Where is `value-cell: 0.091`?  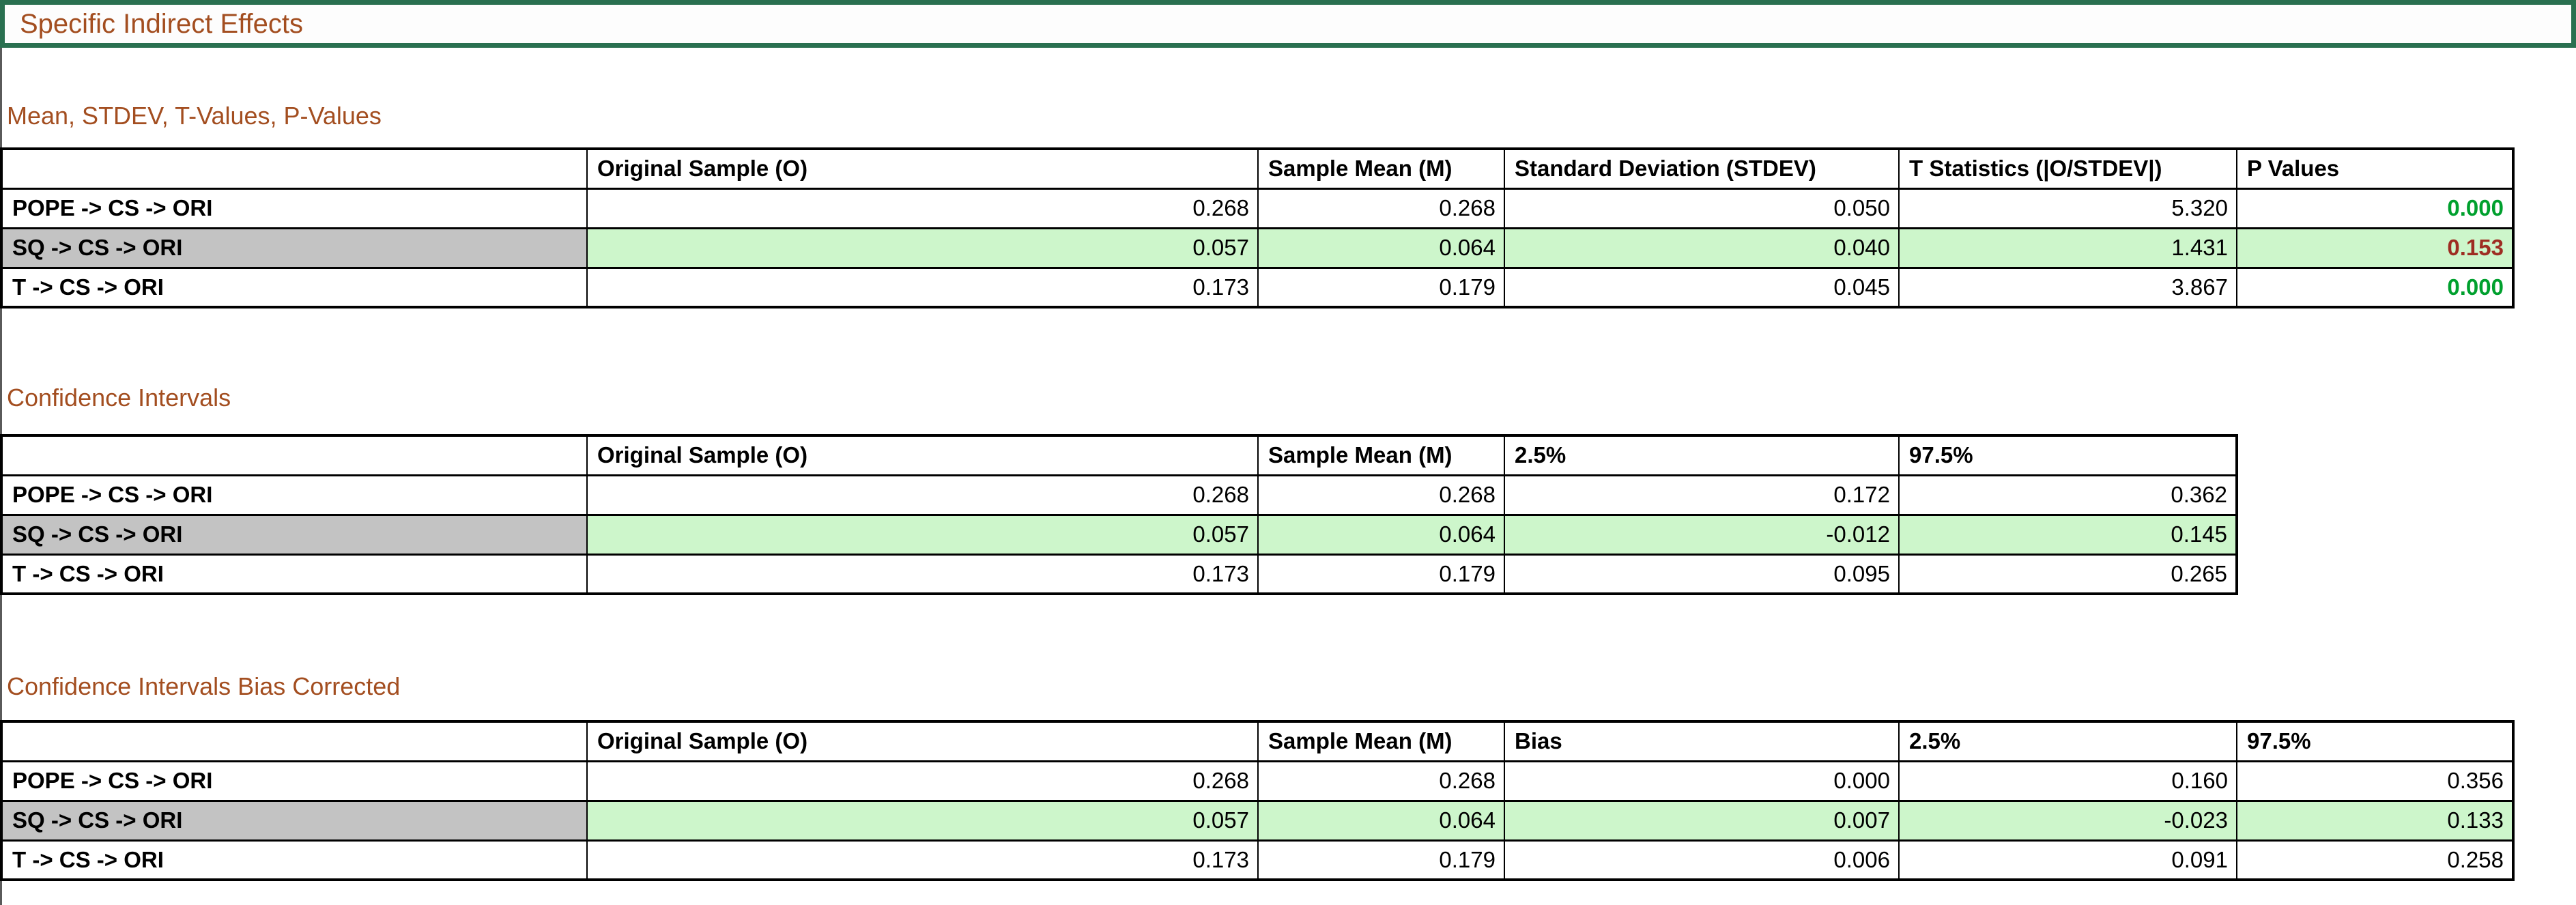 value-cell: 0.091 is located at coordinates (2067, 860).